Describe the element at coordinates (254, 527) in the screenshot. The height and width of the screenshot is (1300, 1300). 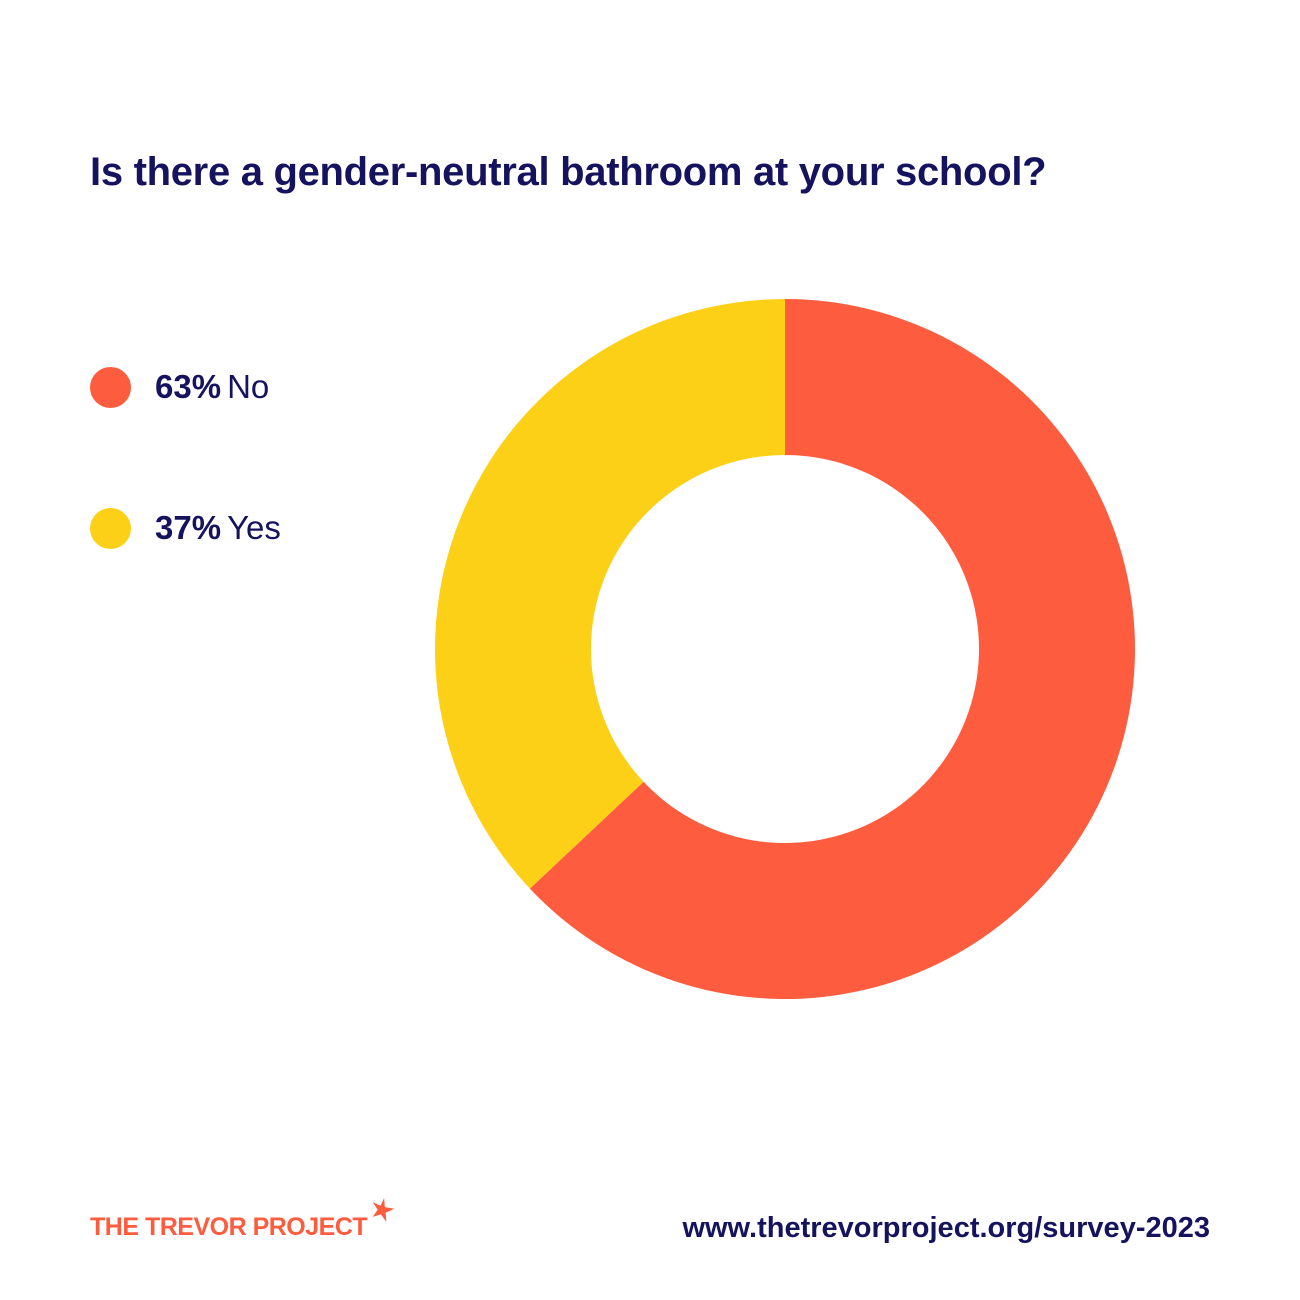
I see `legend-label-yes: Yes` at that location.